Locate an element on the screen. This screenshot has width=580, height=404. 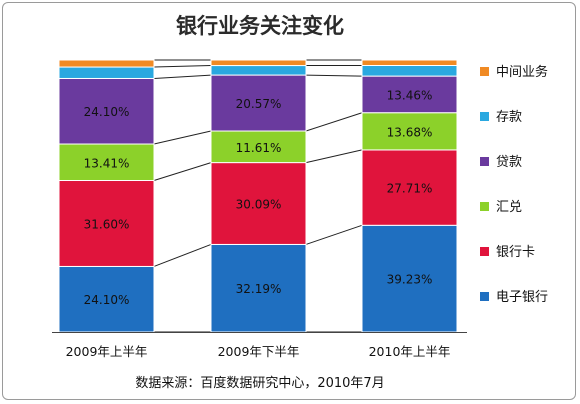
x-tick-label: 2009年上半年 is located at coordinates (107, 351).